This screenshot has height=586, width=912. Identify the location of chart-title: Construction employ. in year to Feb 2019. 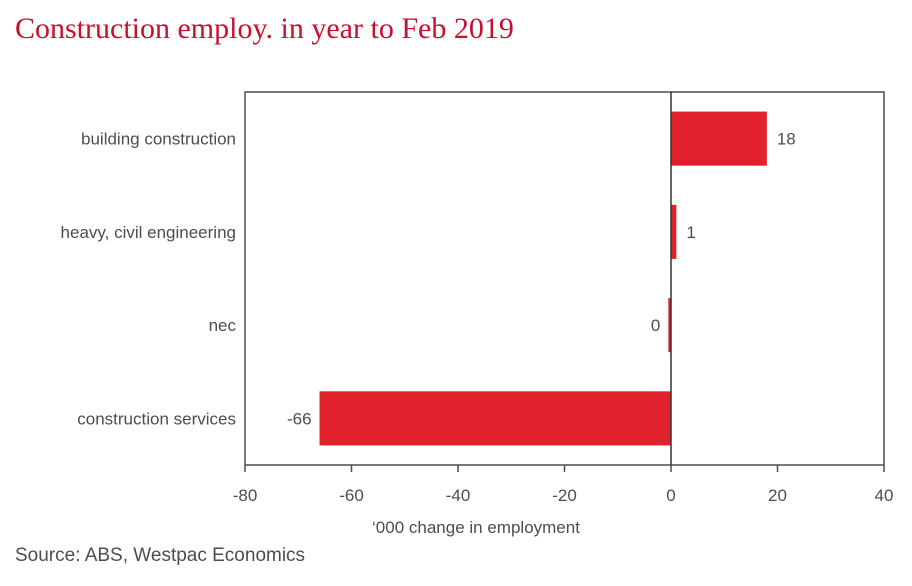
(264, 28).